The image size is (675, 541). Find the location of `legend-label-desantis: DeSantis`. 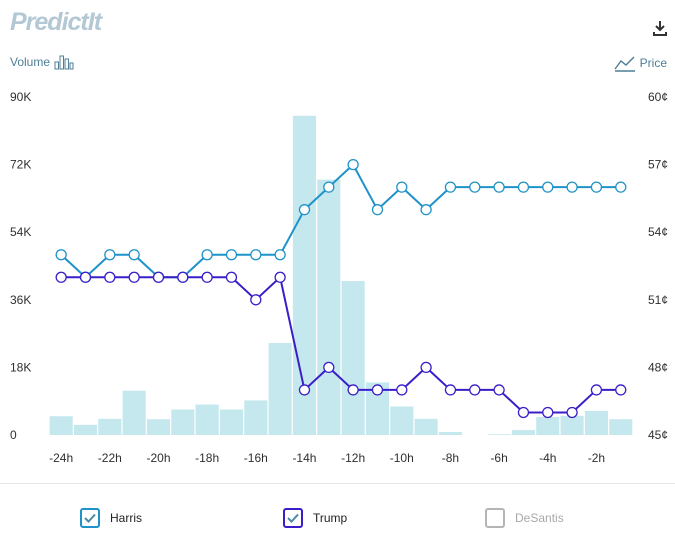

legend-label-desantis: DeSantis is located at coordinates (539, 518).